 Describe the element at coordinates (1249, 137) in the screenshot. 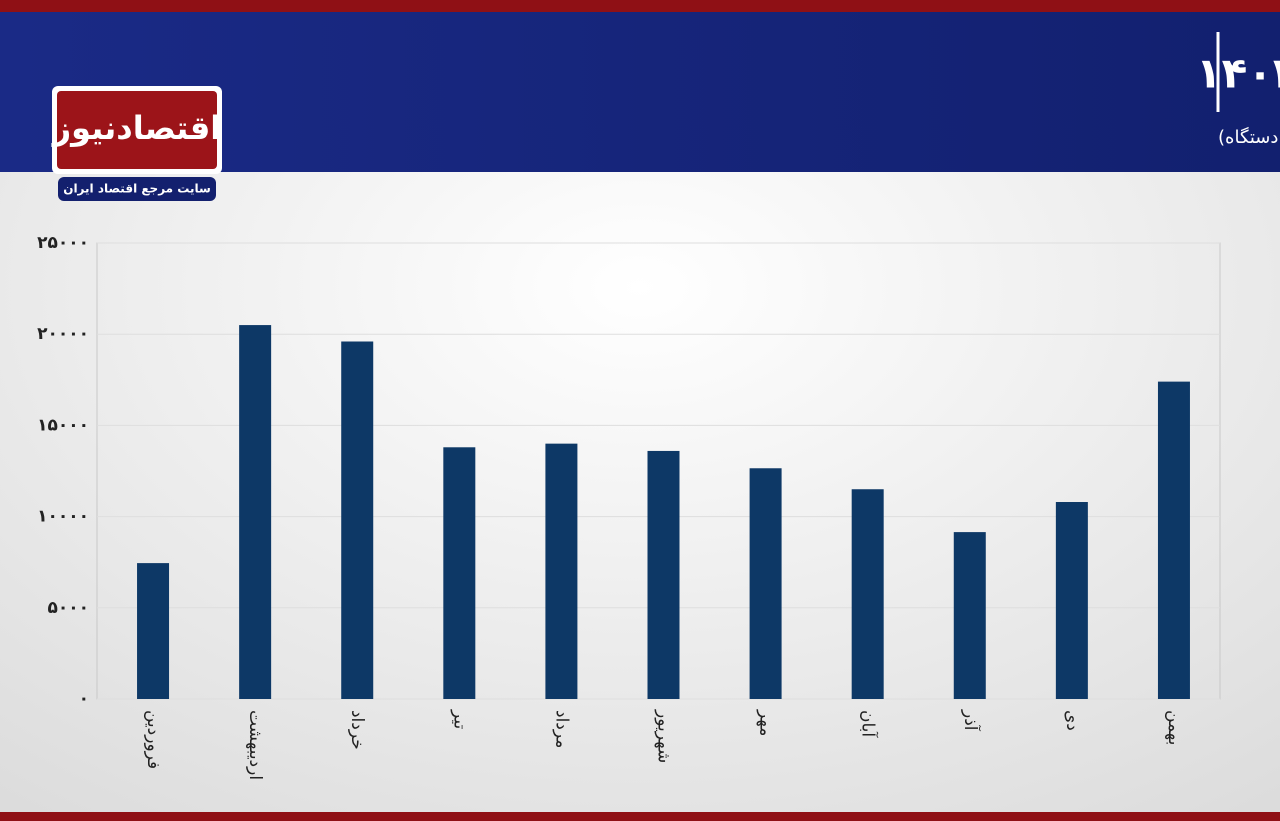

I see `chart-subtitle: (واحد: دستگاه)` at that location.